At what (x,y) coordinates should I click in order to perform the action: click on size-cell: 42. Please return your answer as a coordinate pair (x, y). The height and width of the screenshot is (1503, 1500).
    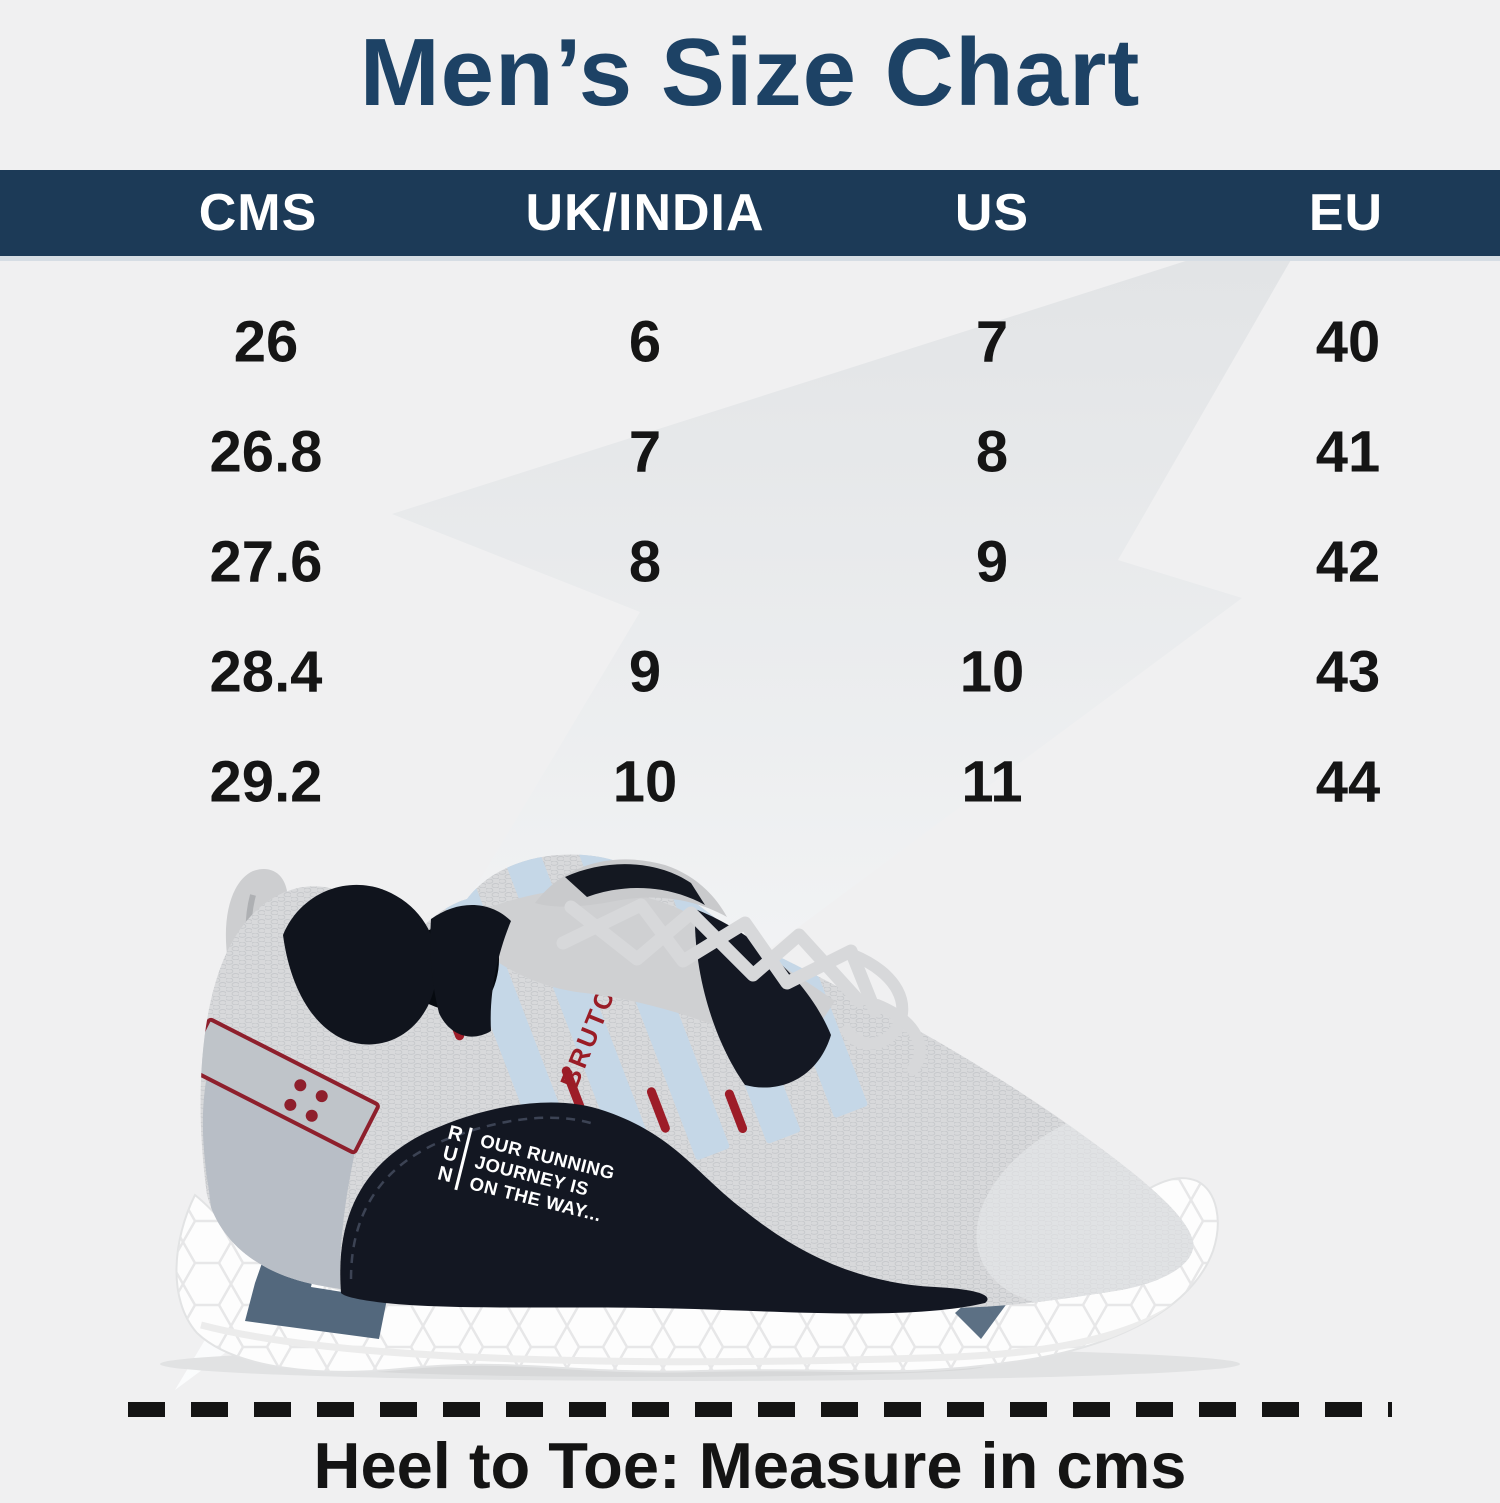
    Looking at the image, I should click on (1348, 562).